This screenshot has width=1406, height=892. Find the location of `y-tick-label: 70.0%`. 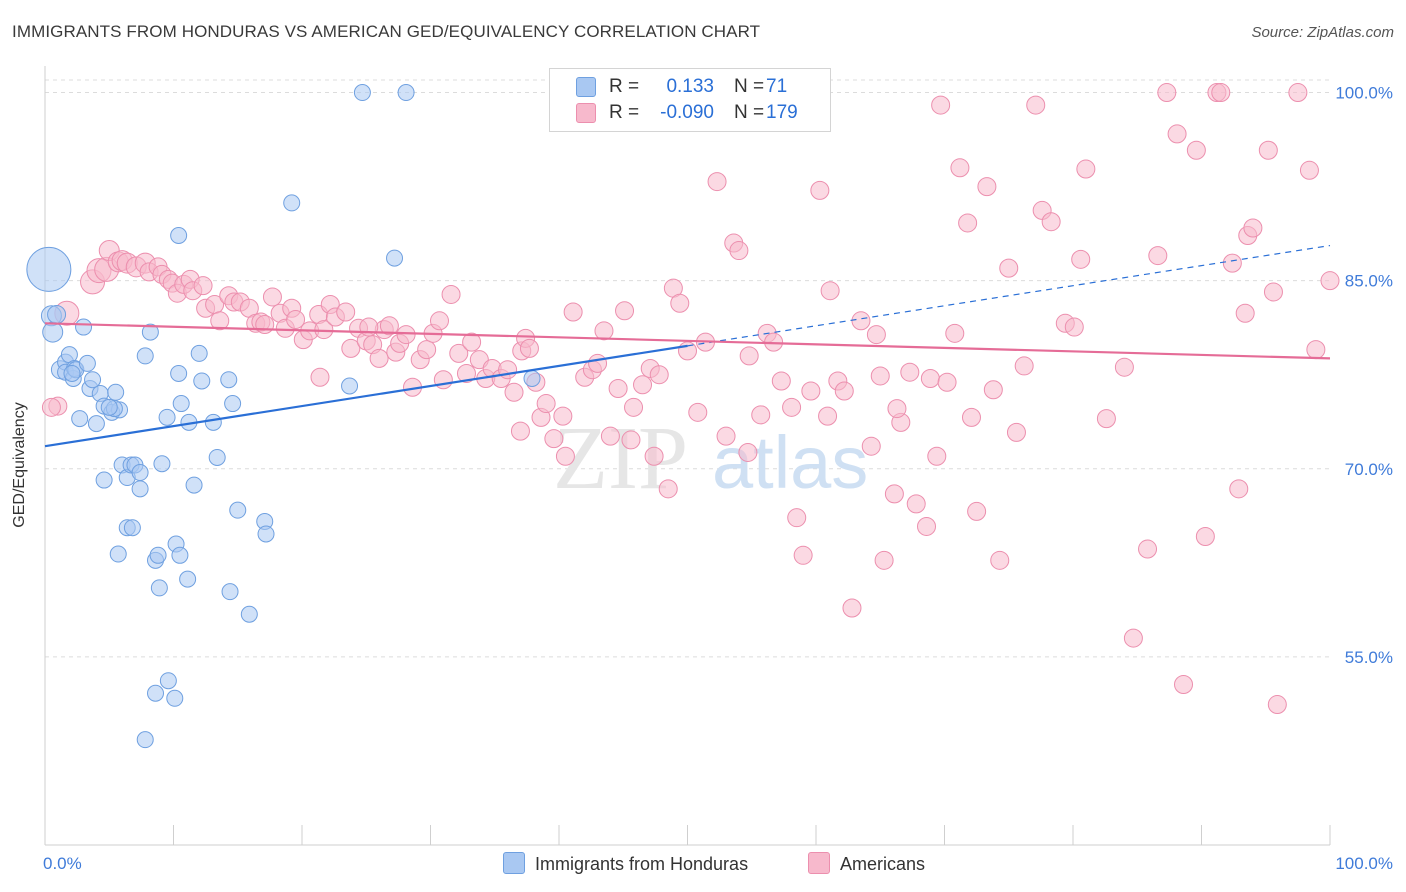

y-tick-label: 70.0% is located at coordinates (1369, 469).